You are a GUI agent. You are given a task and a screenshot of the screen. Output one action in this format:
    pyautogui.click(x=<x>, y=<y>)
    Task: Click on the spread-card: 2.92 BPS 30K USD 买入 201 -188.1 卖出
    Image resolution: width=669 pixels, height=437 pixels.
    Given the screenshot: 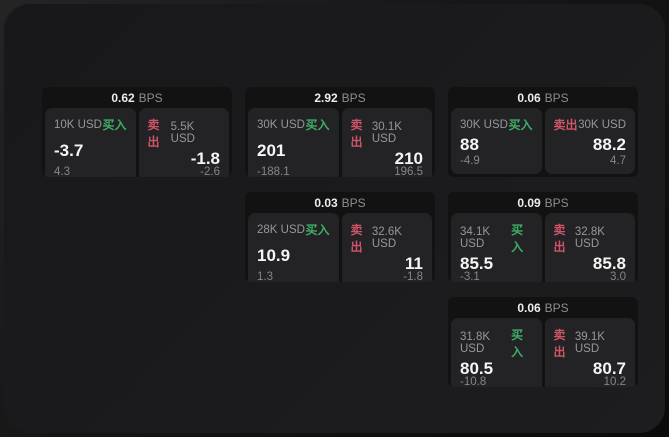 What is the action you would take?
    pyautogui.click(x=340, y=132)
    